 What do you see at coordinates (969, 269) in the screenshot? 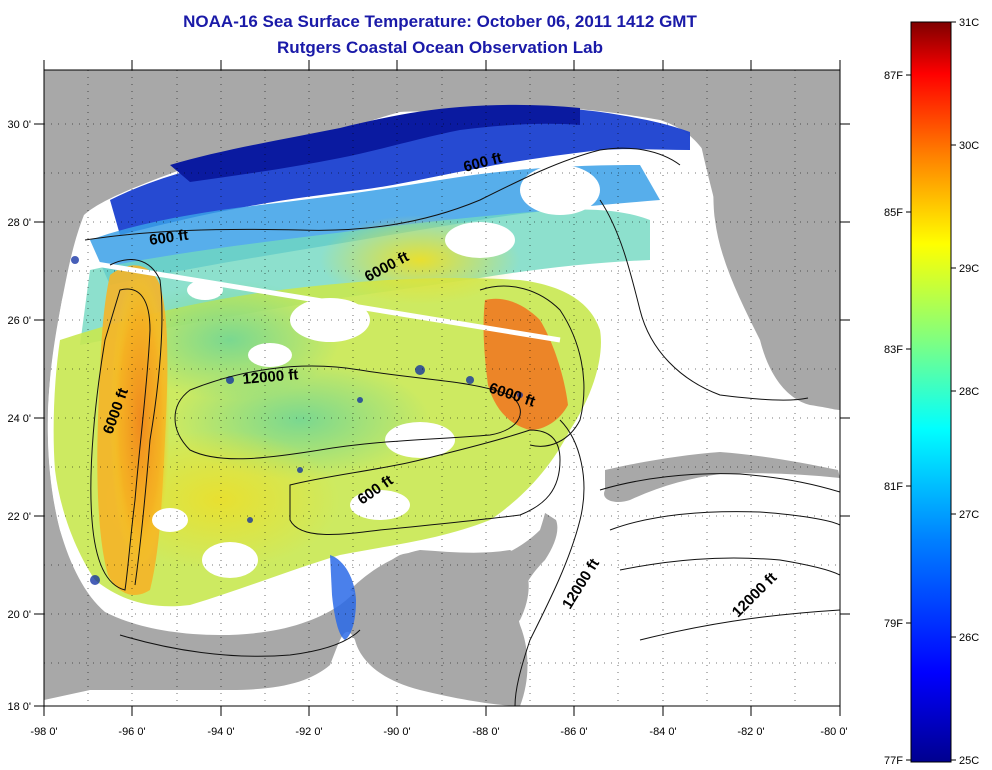
I see `colorbar-celsius-label: 29C` at bounding box center [969, 269].